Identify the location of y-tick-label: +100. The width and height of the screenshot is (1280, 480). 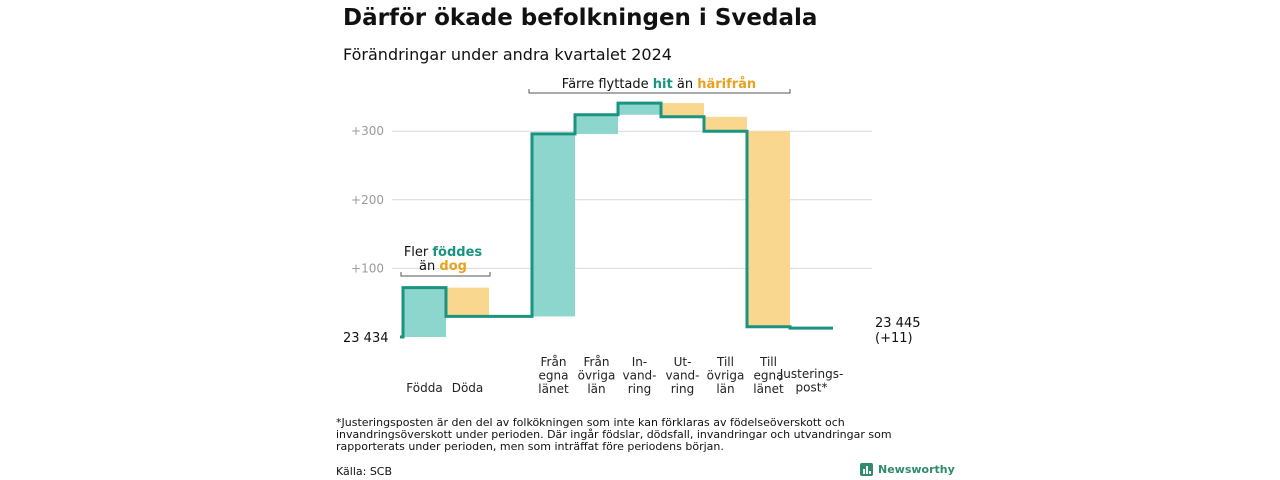
(367, 268).